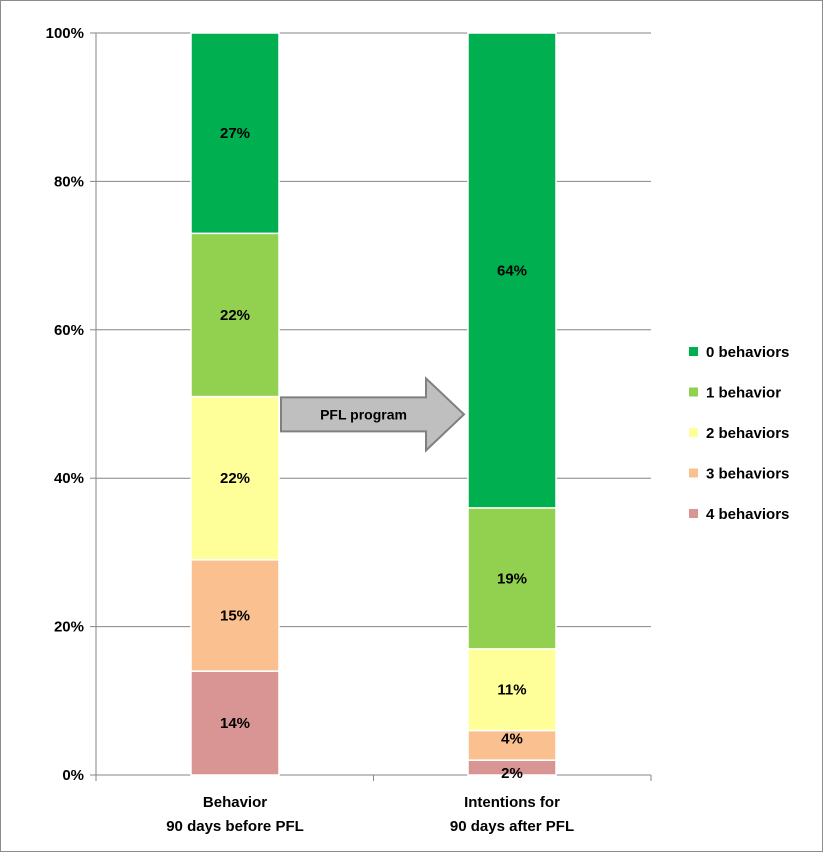 This screenshot has width=823, height=856. I want to click on pfl-arrow: PFL program, so click(373, 414).